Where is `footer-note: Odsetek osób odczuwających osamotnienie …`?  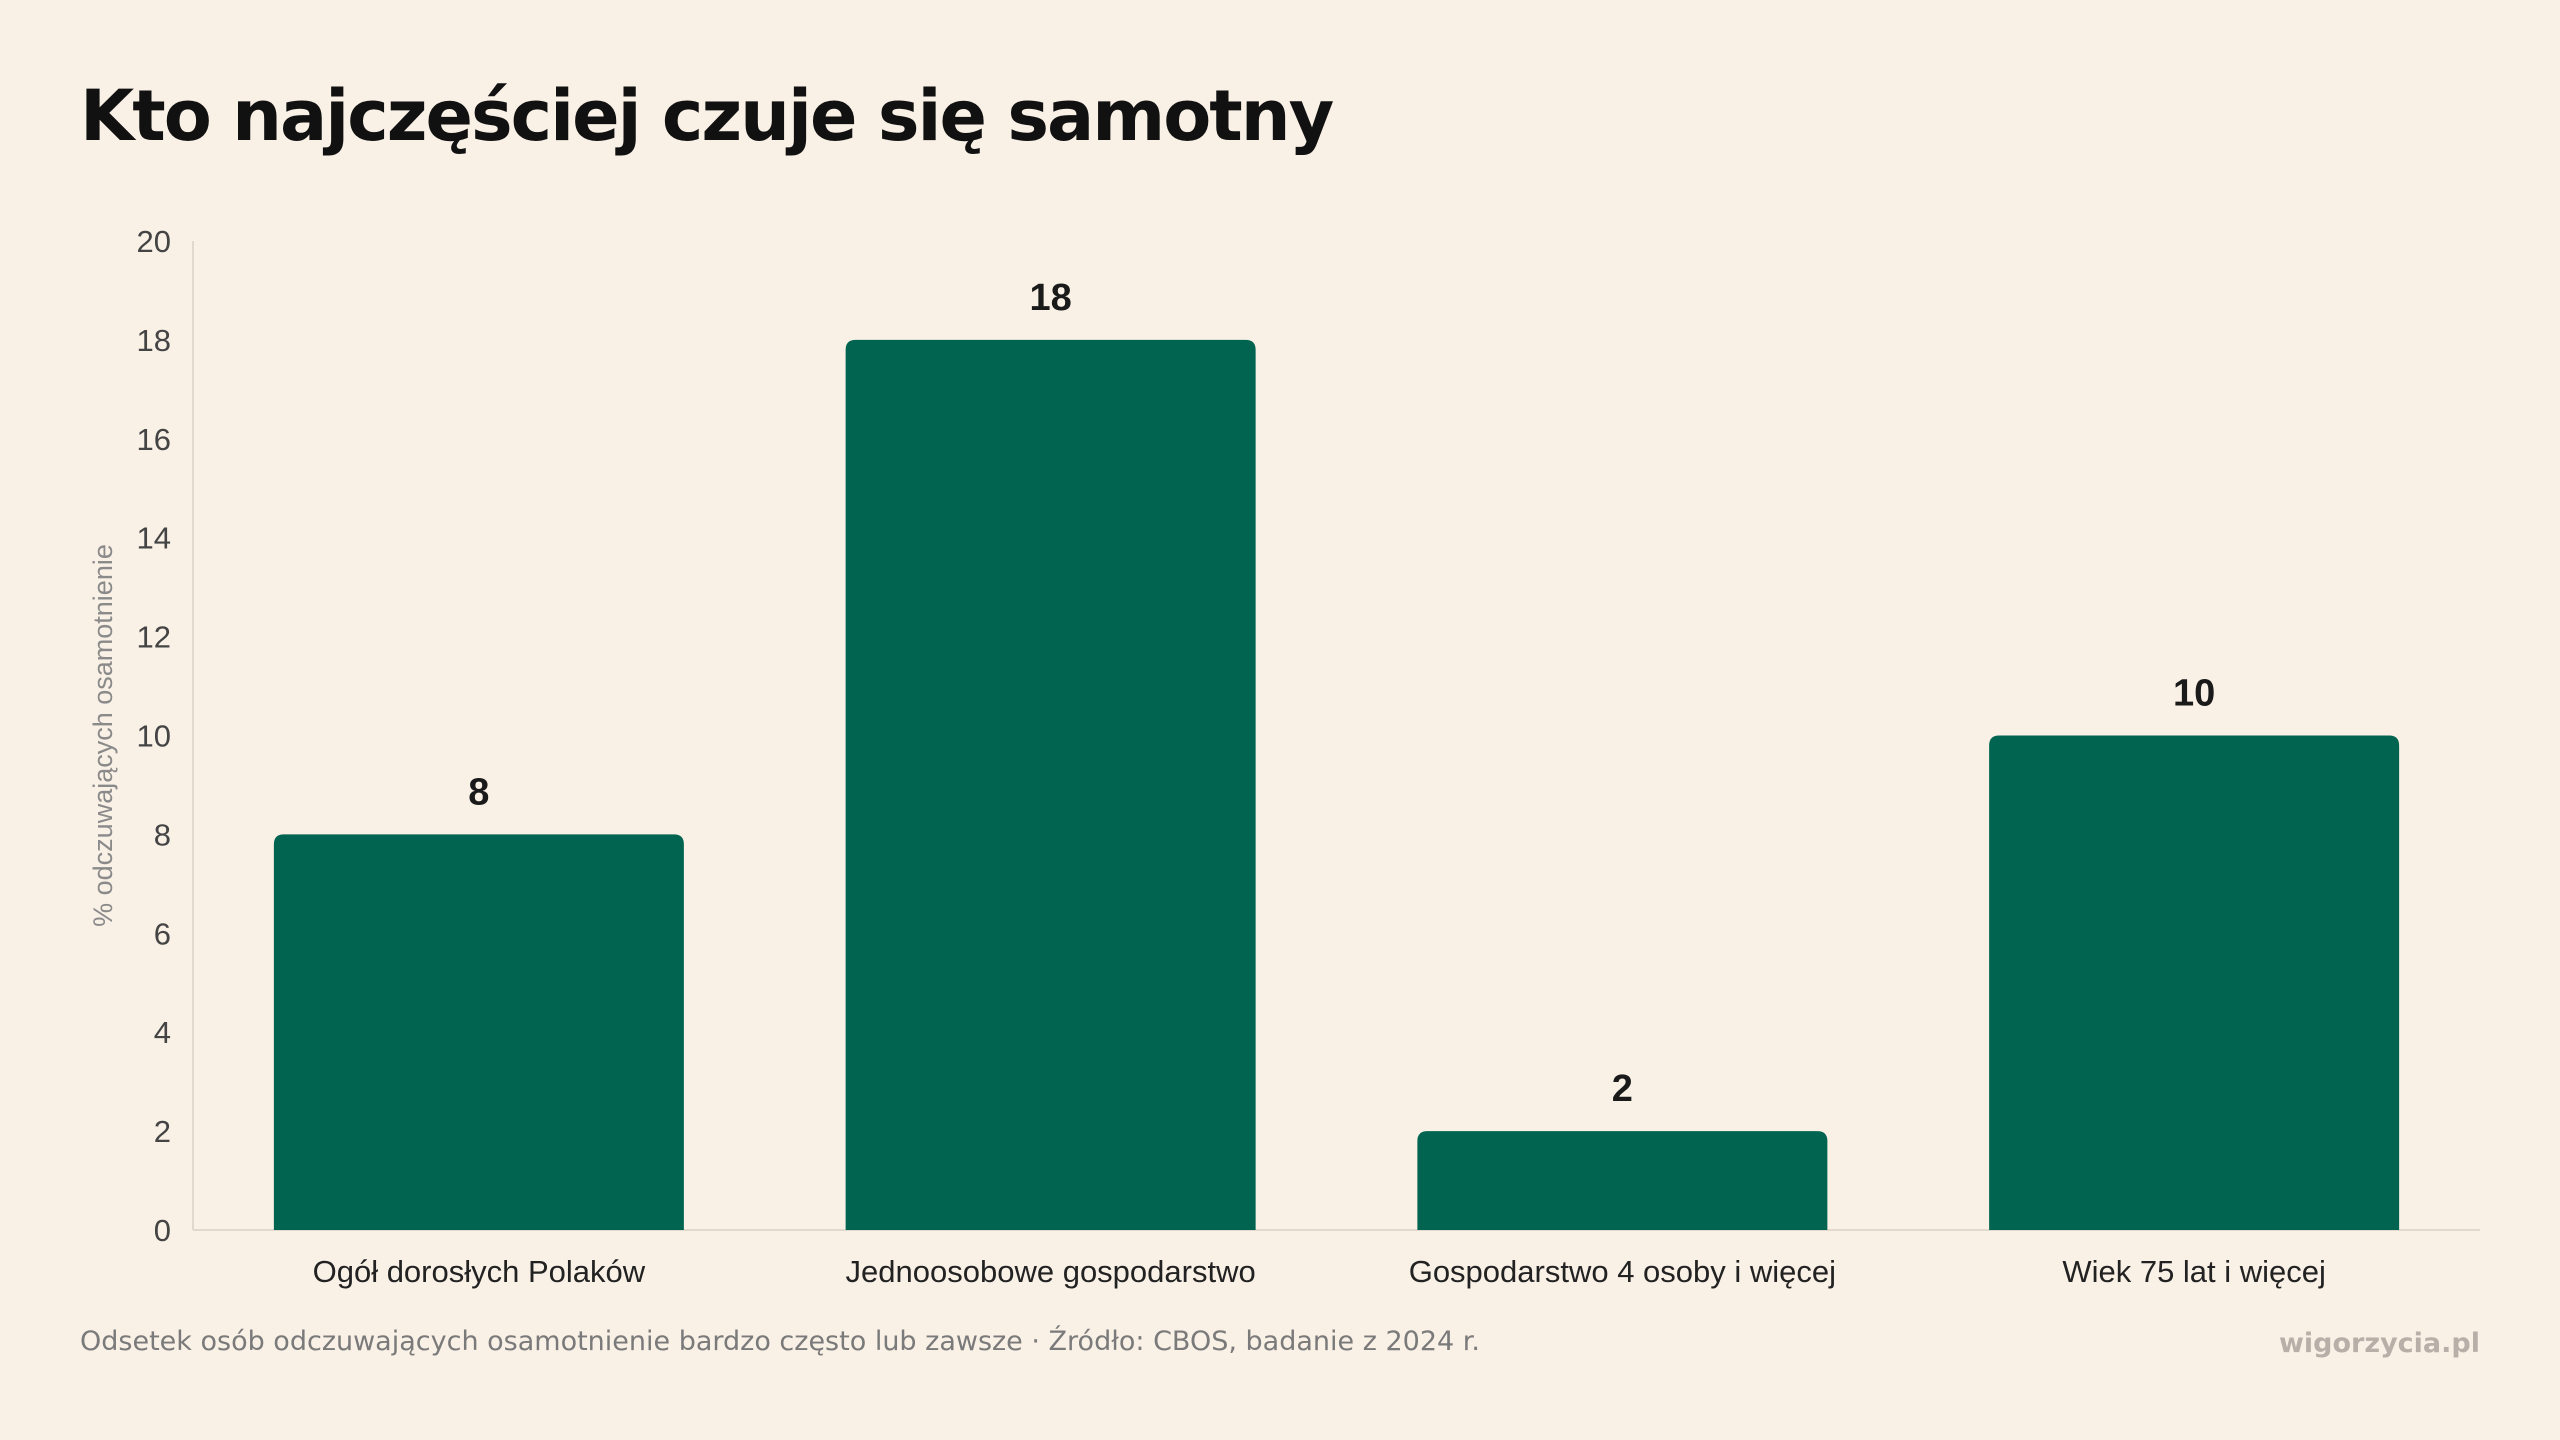
footer-note: Odsetek osób odczuwających osamotnienie … is located at coordinates (780, 1341).